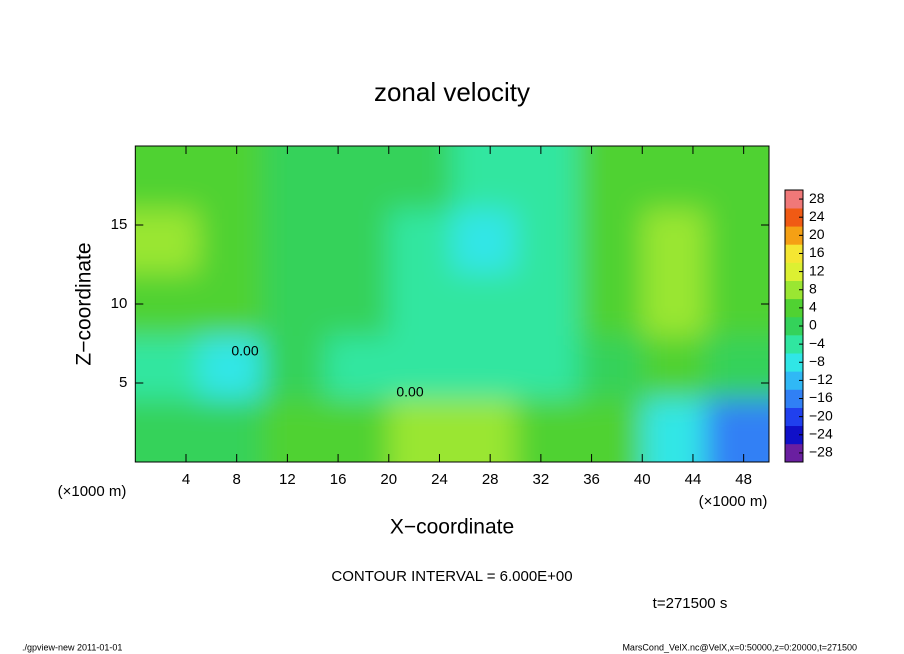 The height and width of the screenshot is (654, 904). I want to click on colorbar-tick-label: 28, so click(817, 198).